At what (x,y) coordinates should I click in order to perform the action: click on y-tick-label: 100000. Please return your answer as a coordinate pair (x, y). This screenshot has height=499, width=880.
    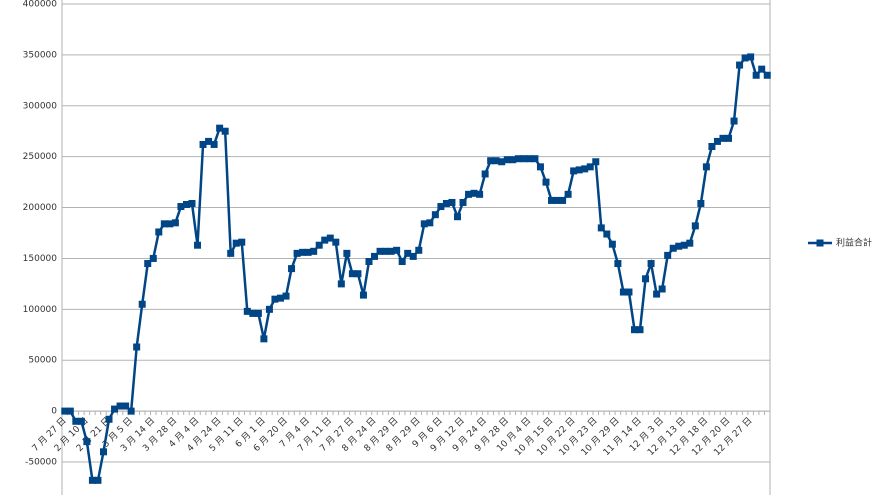
    Looking at the image, I should click on (40, 310).